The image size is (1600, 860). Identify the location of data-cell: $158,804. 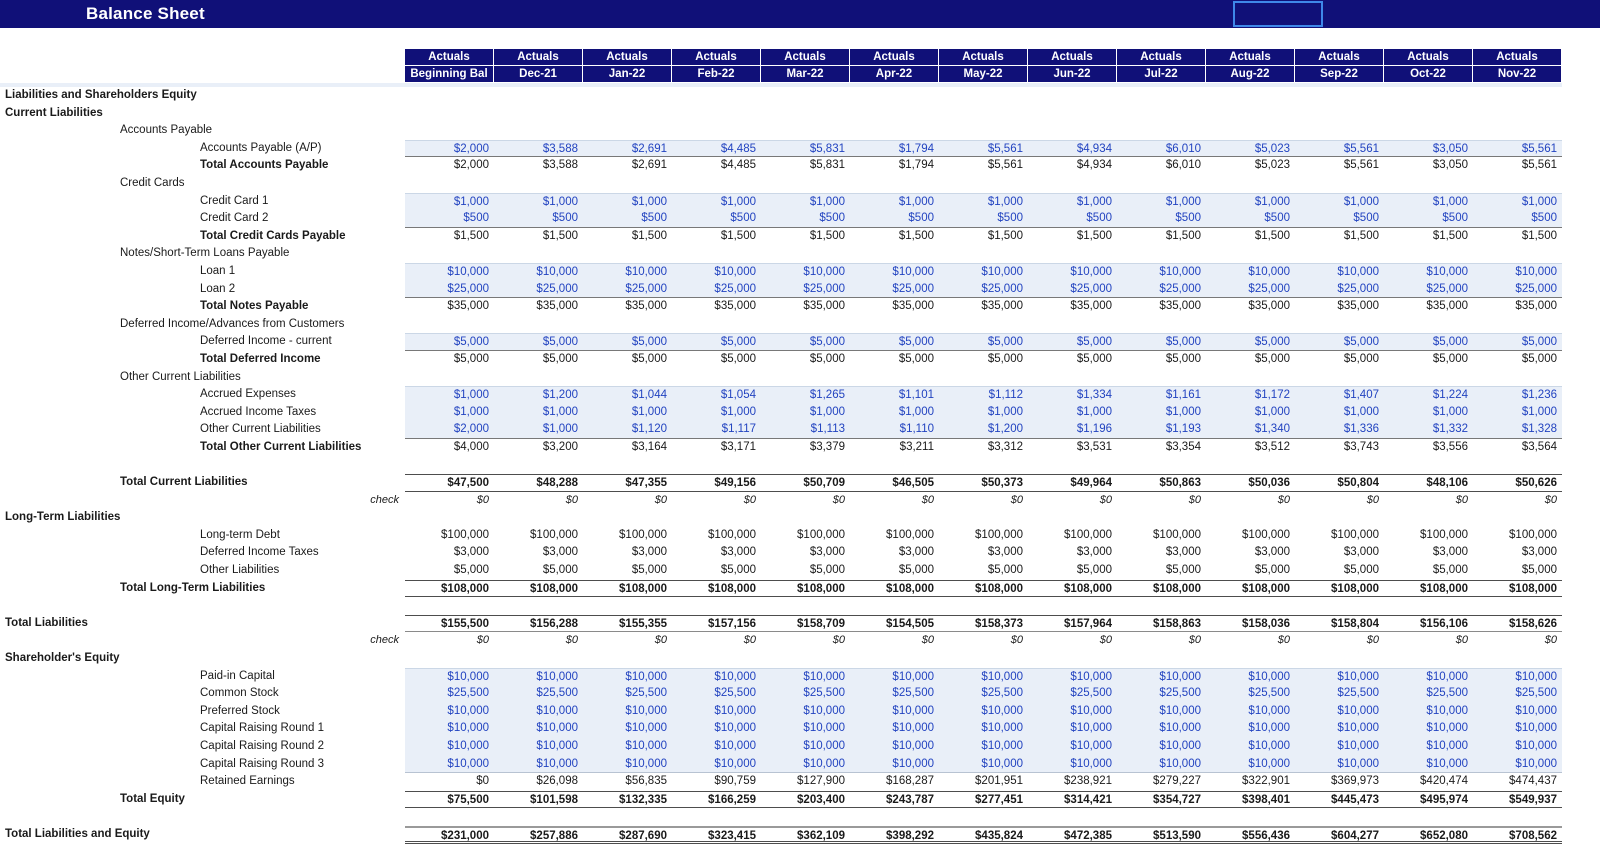
(1355, 623).